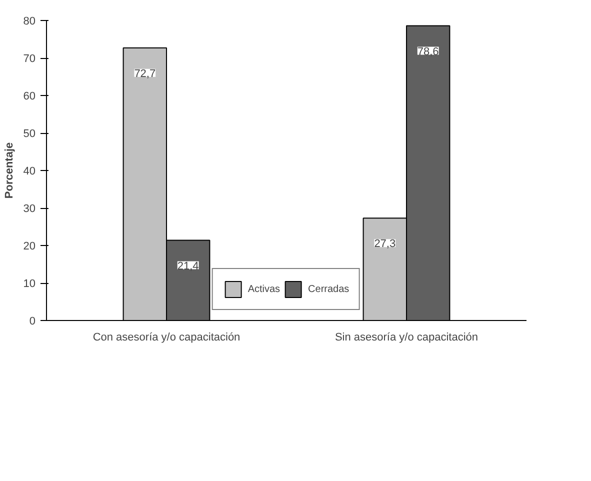 This screenshot has width=591, height=481. What do you see at coordinates (166, 338) in the screenshot?
I see `x-tick-label: Con asesoría y/o capacitación` at bounding box center [166, 338].